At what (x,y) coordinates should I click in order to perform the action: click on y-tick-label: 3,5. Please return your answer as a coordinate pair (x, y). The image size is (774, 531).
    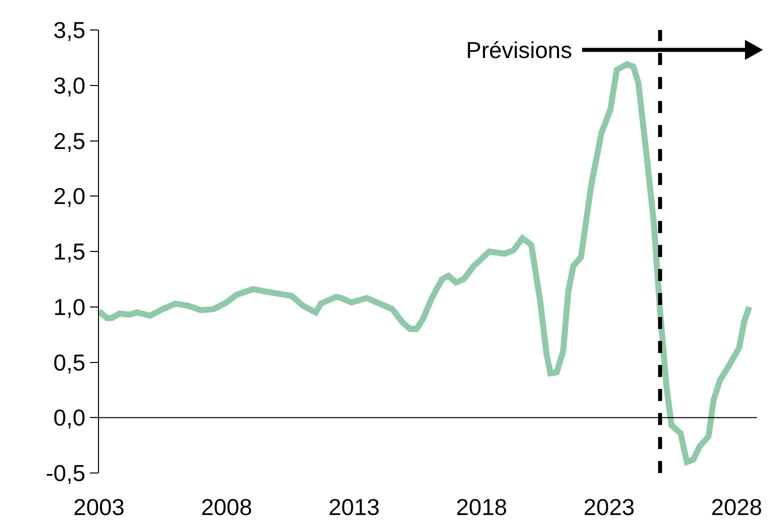
    Looking at the image, I should click on (69, 30).